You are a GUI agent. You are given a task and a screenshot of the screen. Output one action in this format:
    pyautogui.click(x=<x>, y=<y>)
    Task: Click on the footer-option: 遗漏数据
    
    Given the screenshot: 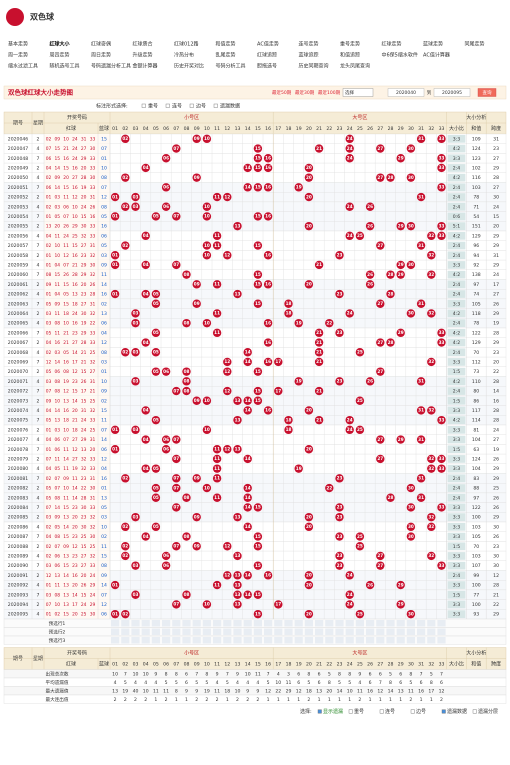 What is the action you would take?
    pyautogui.click(x=457, y=711)
    